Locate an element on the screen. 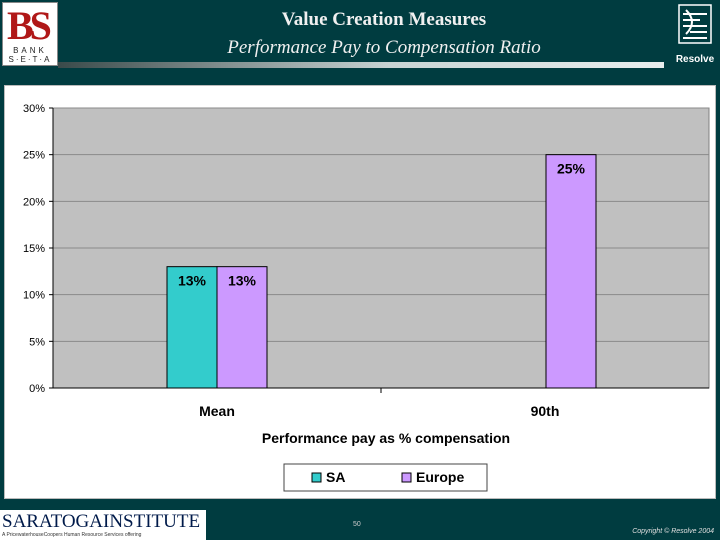 This screenshot has height=540, width=720. page-number: 50 is located at coordinates (357, 524).